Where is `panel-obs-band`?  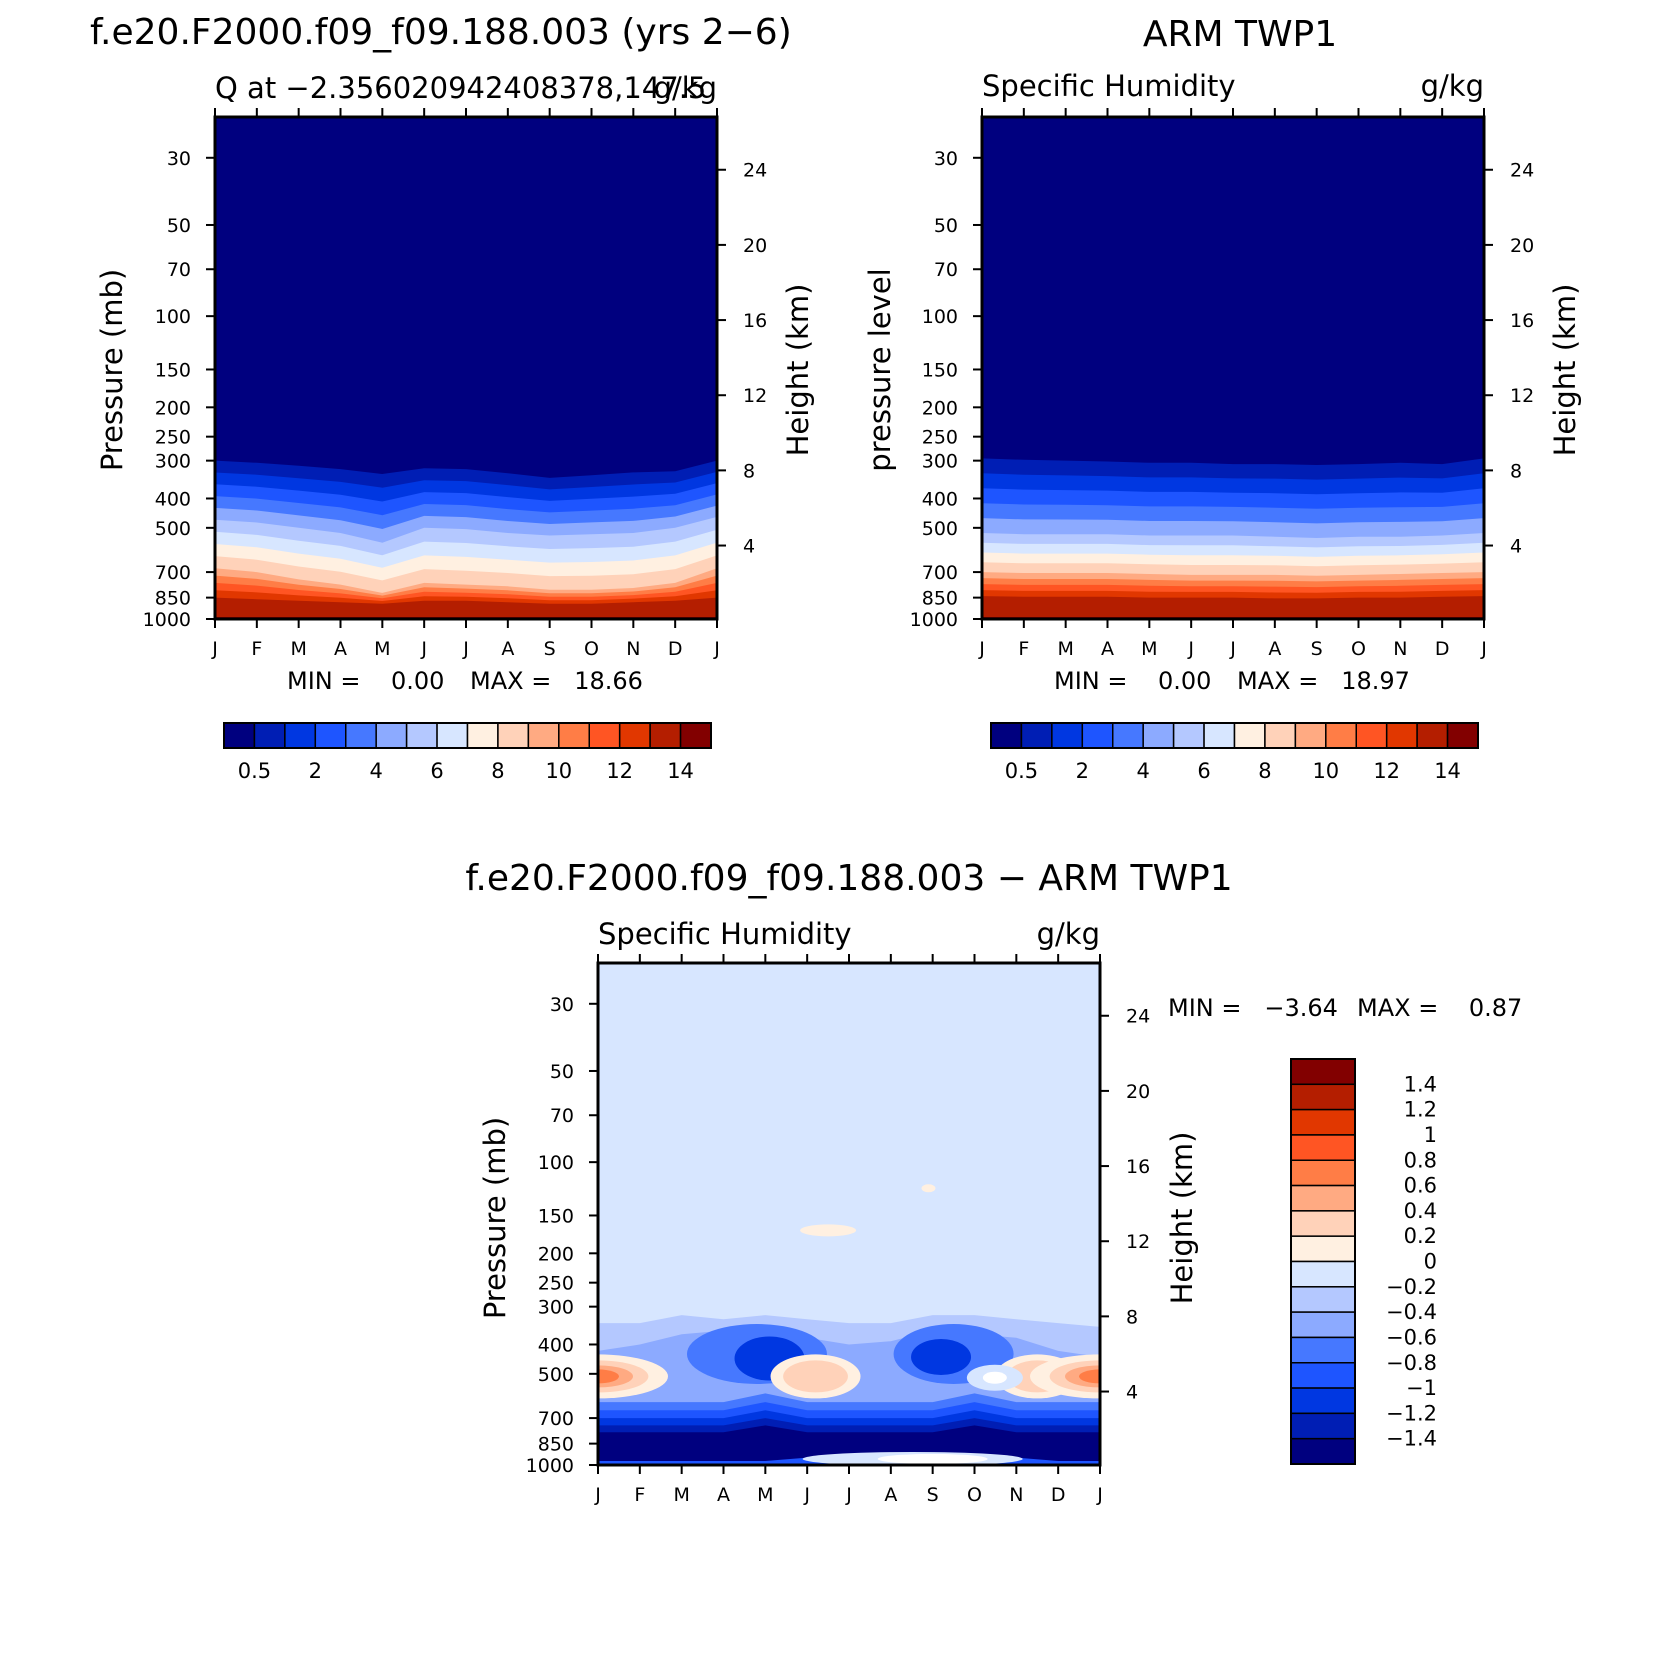
panel-obs-band is located at coordinates (1233, 607).